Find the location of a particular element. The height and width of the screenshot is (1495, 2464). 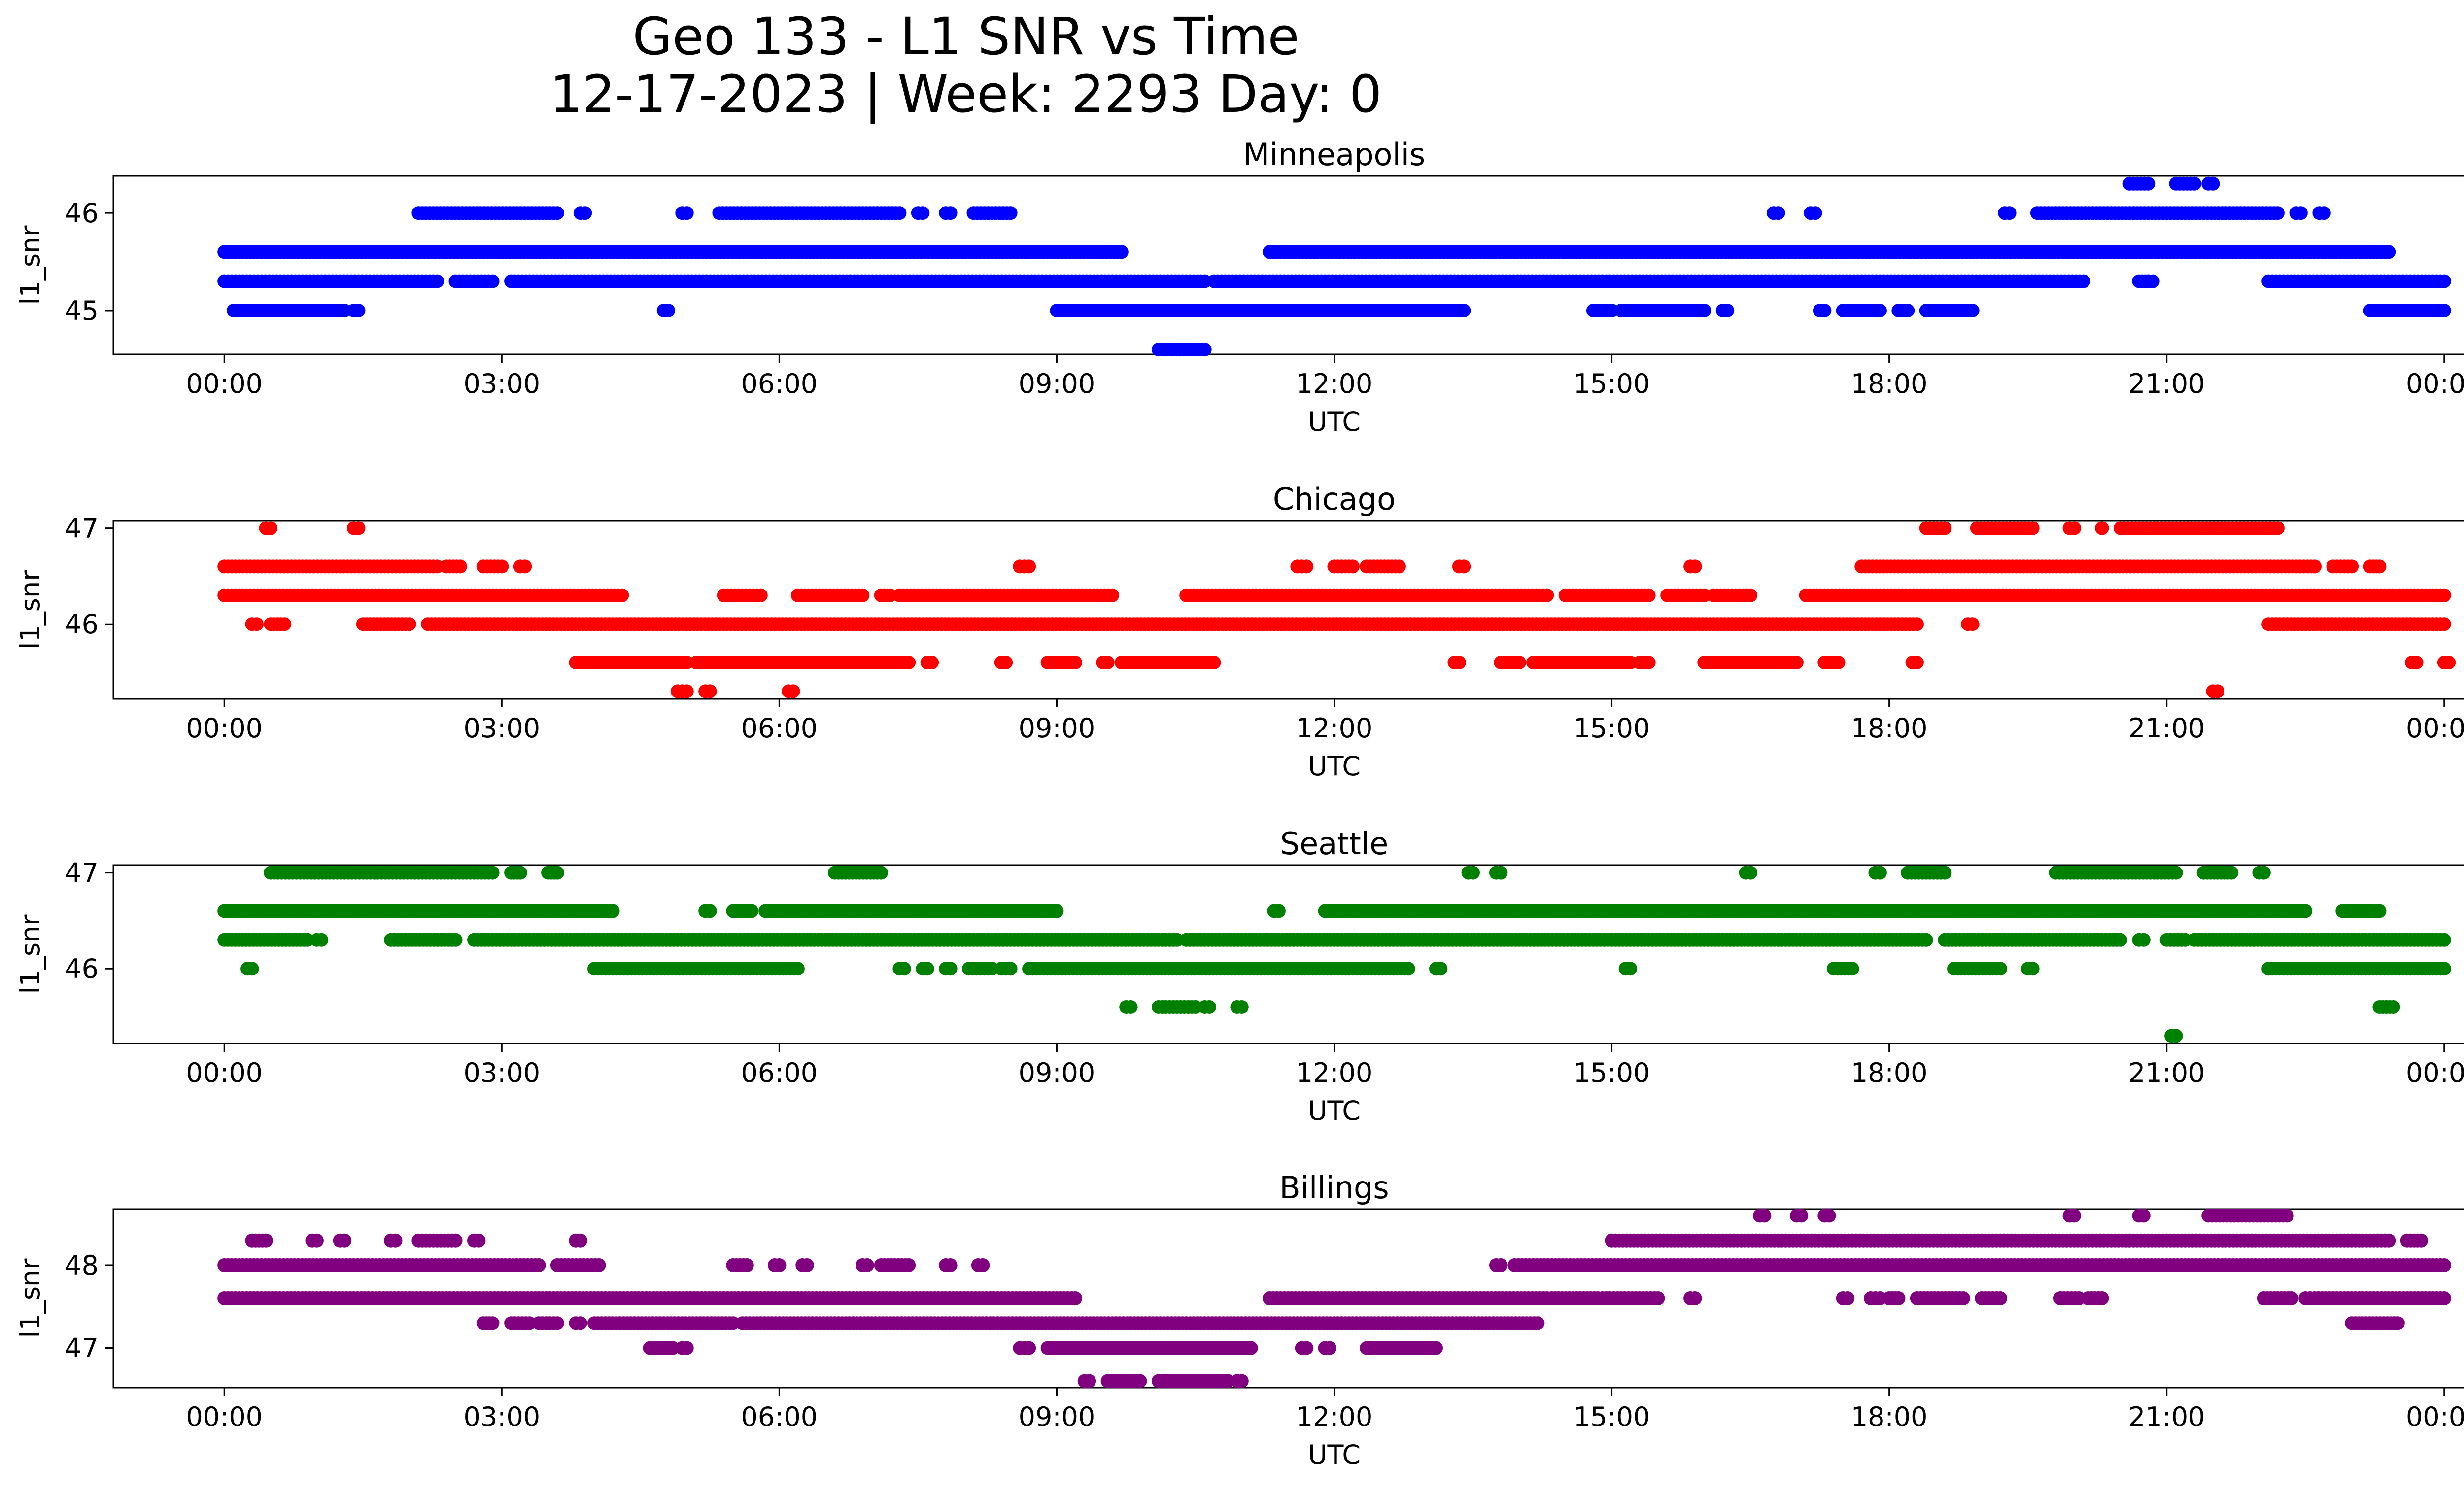

y-axis-label: l1_snr is located at coordinates (30, 1298).